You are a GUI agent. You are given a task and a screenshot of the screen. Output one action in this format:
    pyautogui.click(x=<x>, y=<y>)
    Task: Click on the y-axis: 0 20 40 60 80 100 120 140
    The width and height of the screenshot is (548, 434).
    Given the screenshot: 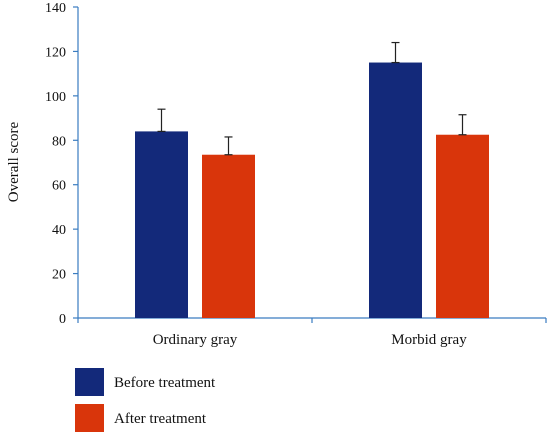 What is the action you would take?
    pyautogui.click(x=62, y=164)
    